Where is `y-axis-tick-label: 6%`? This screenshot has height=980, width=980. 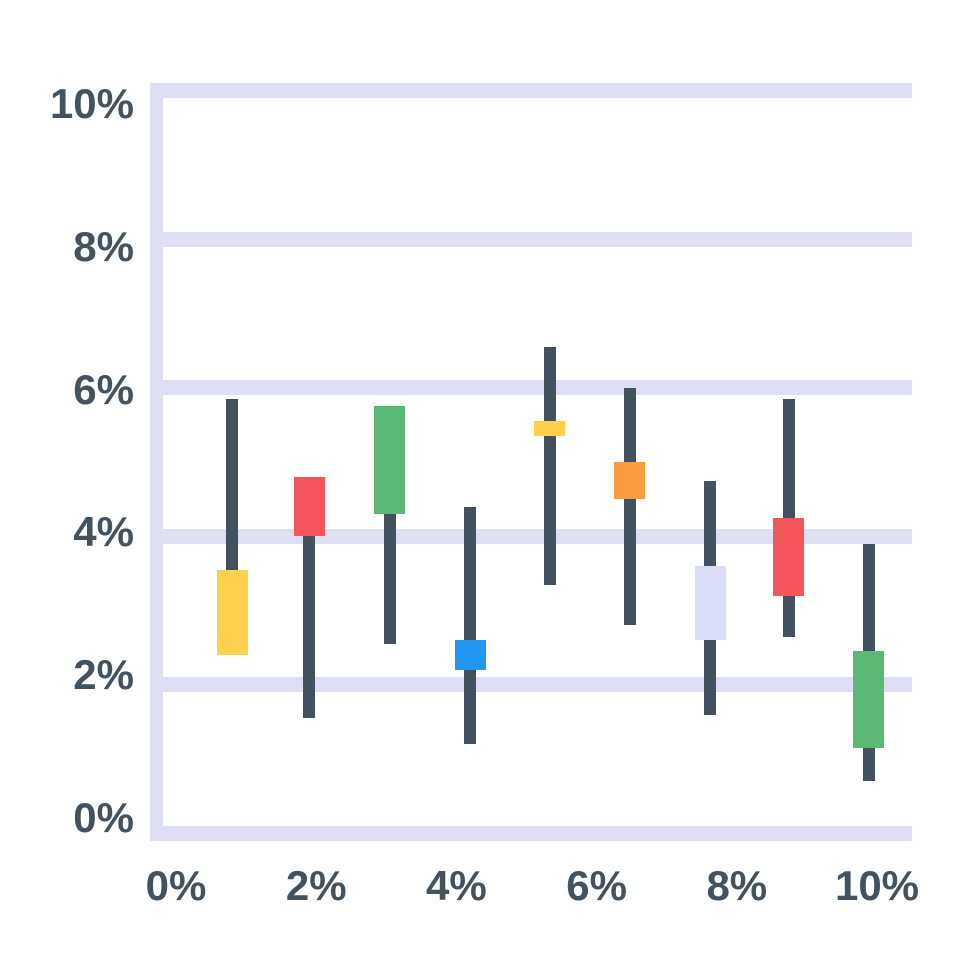 y-axis-tick-label: 6% is located at coordinates (103, 389).